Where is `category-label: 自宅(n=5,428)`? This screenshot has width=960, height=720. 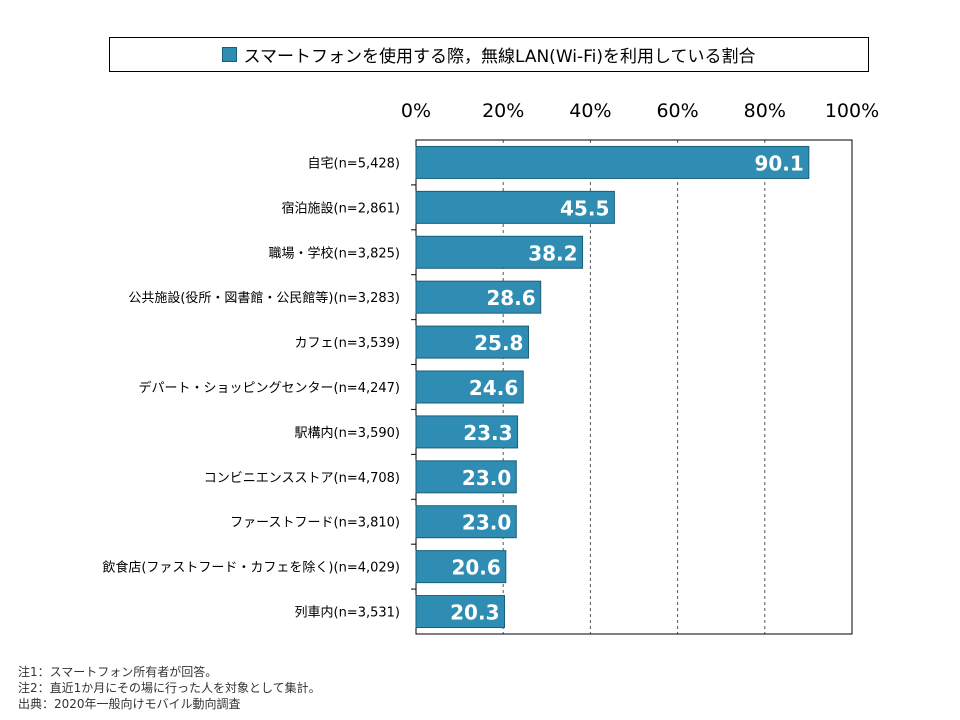 category-label: 自宅(n=5,428) is located at coordinates (354, 163).